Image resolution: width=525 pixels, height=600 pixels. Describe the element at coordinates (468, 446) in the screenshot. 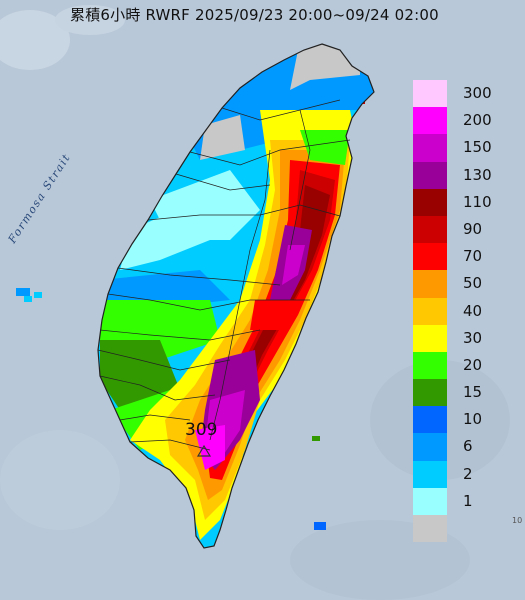

I see `legend-label: 6` at that location.